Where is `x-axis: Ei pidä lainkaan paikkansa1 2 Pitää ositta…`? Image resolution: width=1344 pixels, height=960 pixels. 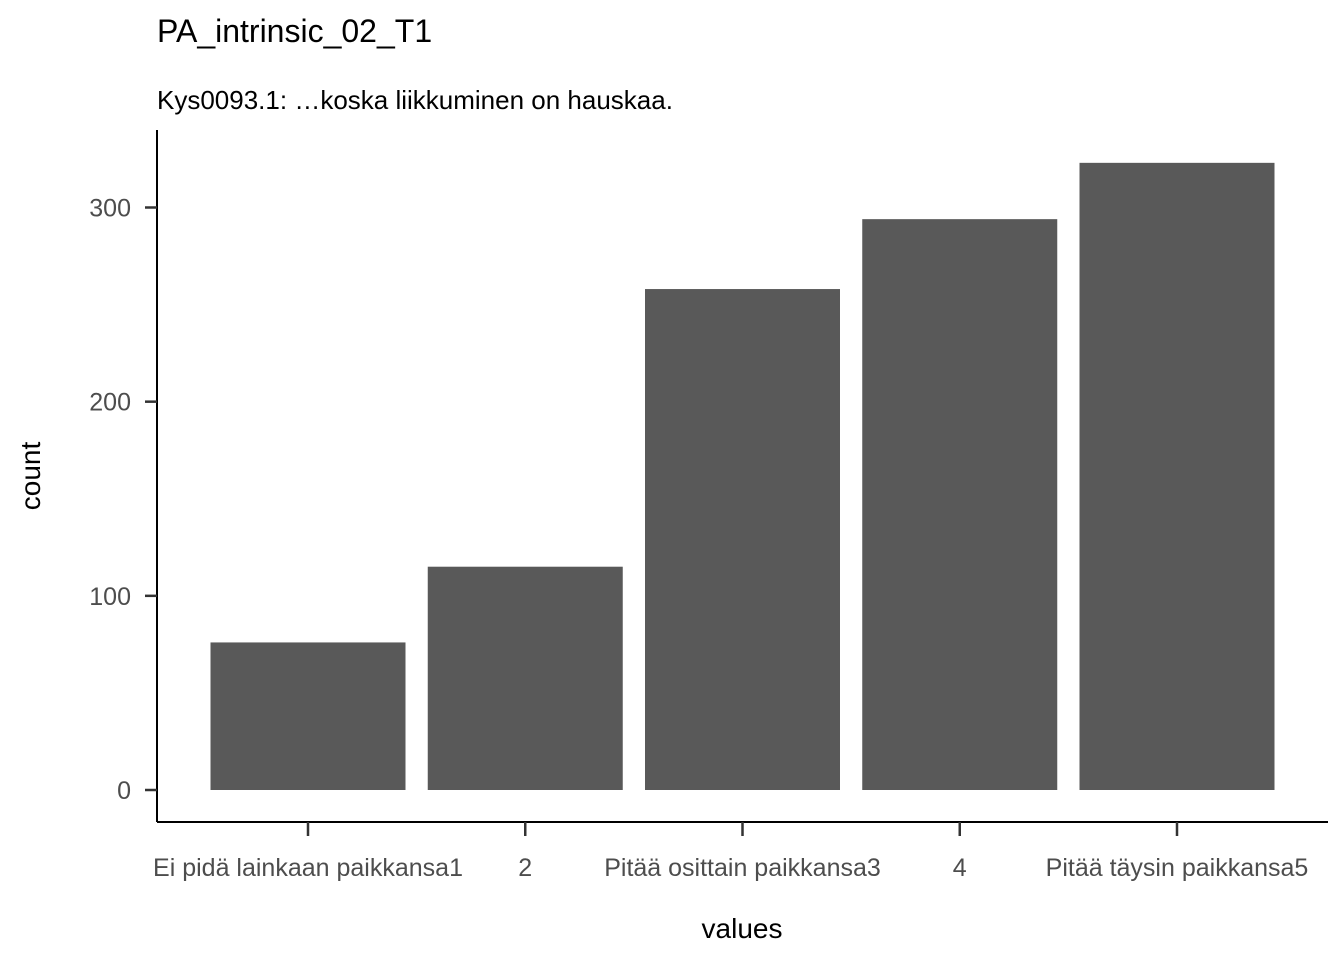
x-axis: Ei pidä lainkaan paikkansa1 2 Pitää ositta… is located at coordinates (740, 851).